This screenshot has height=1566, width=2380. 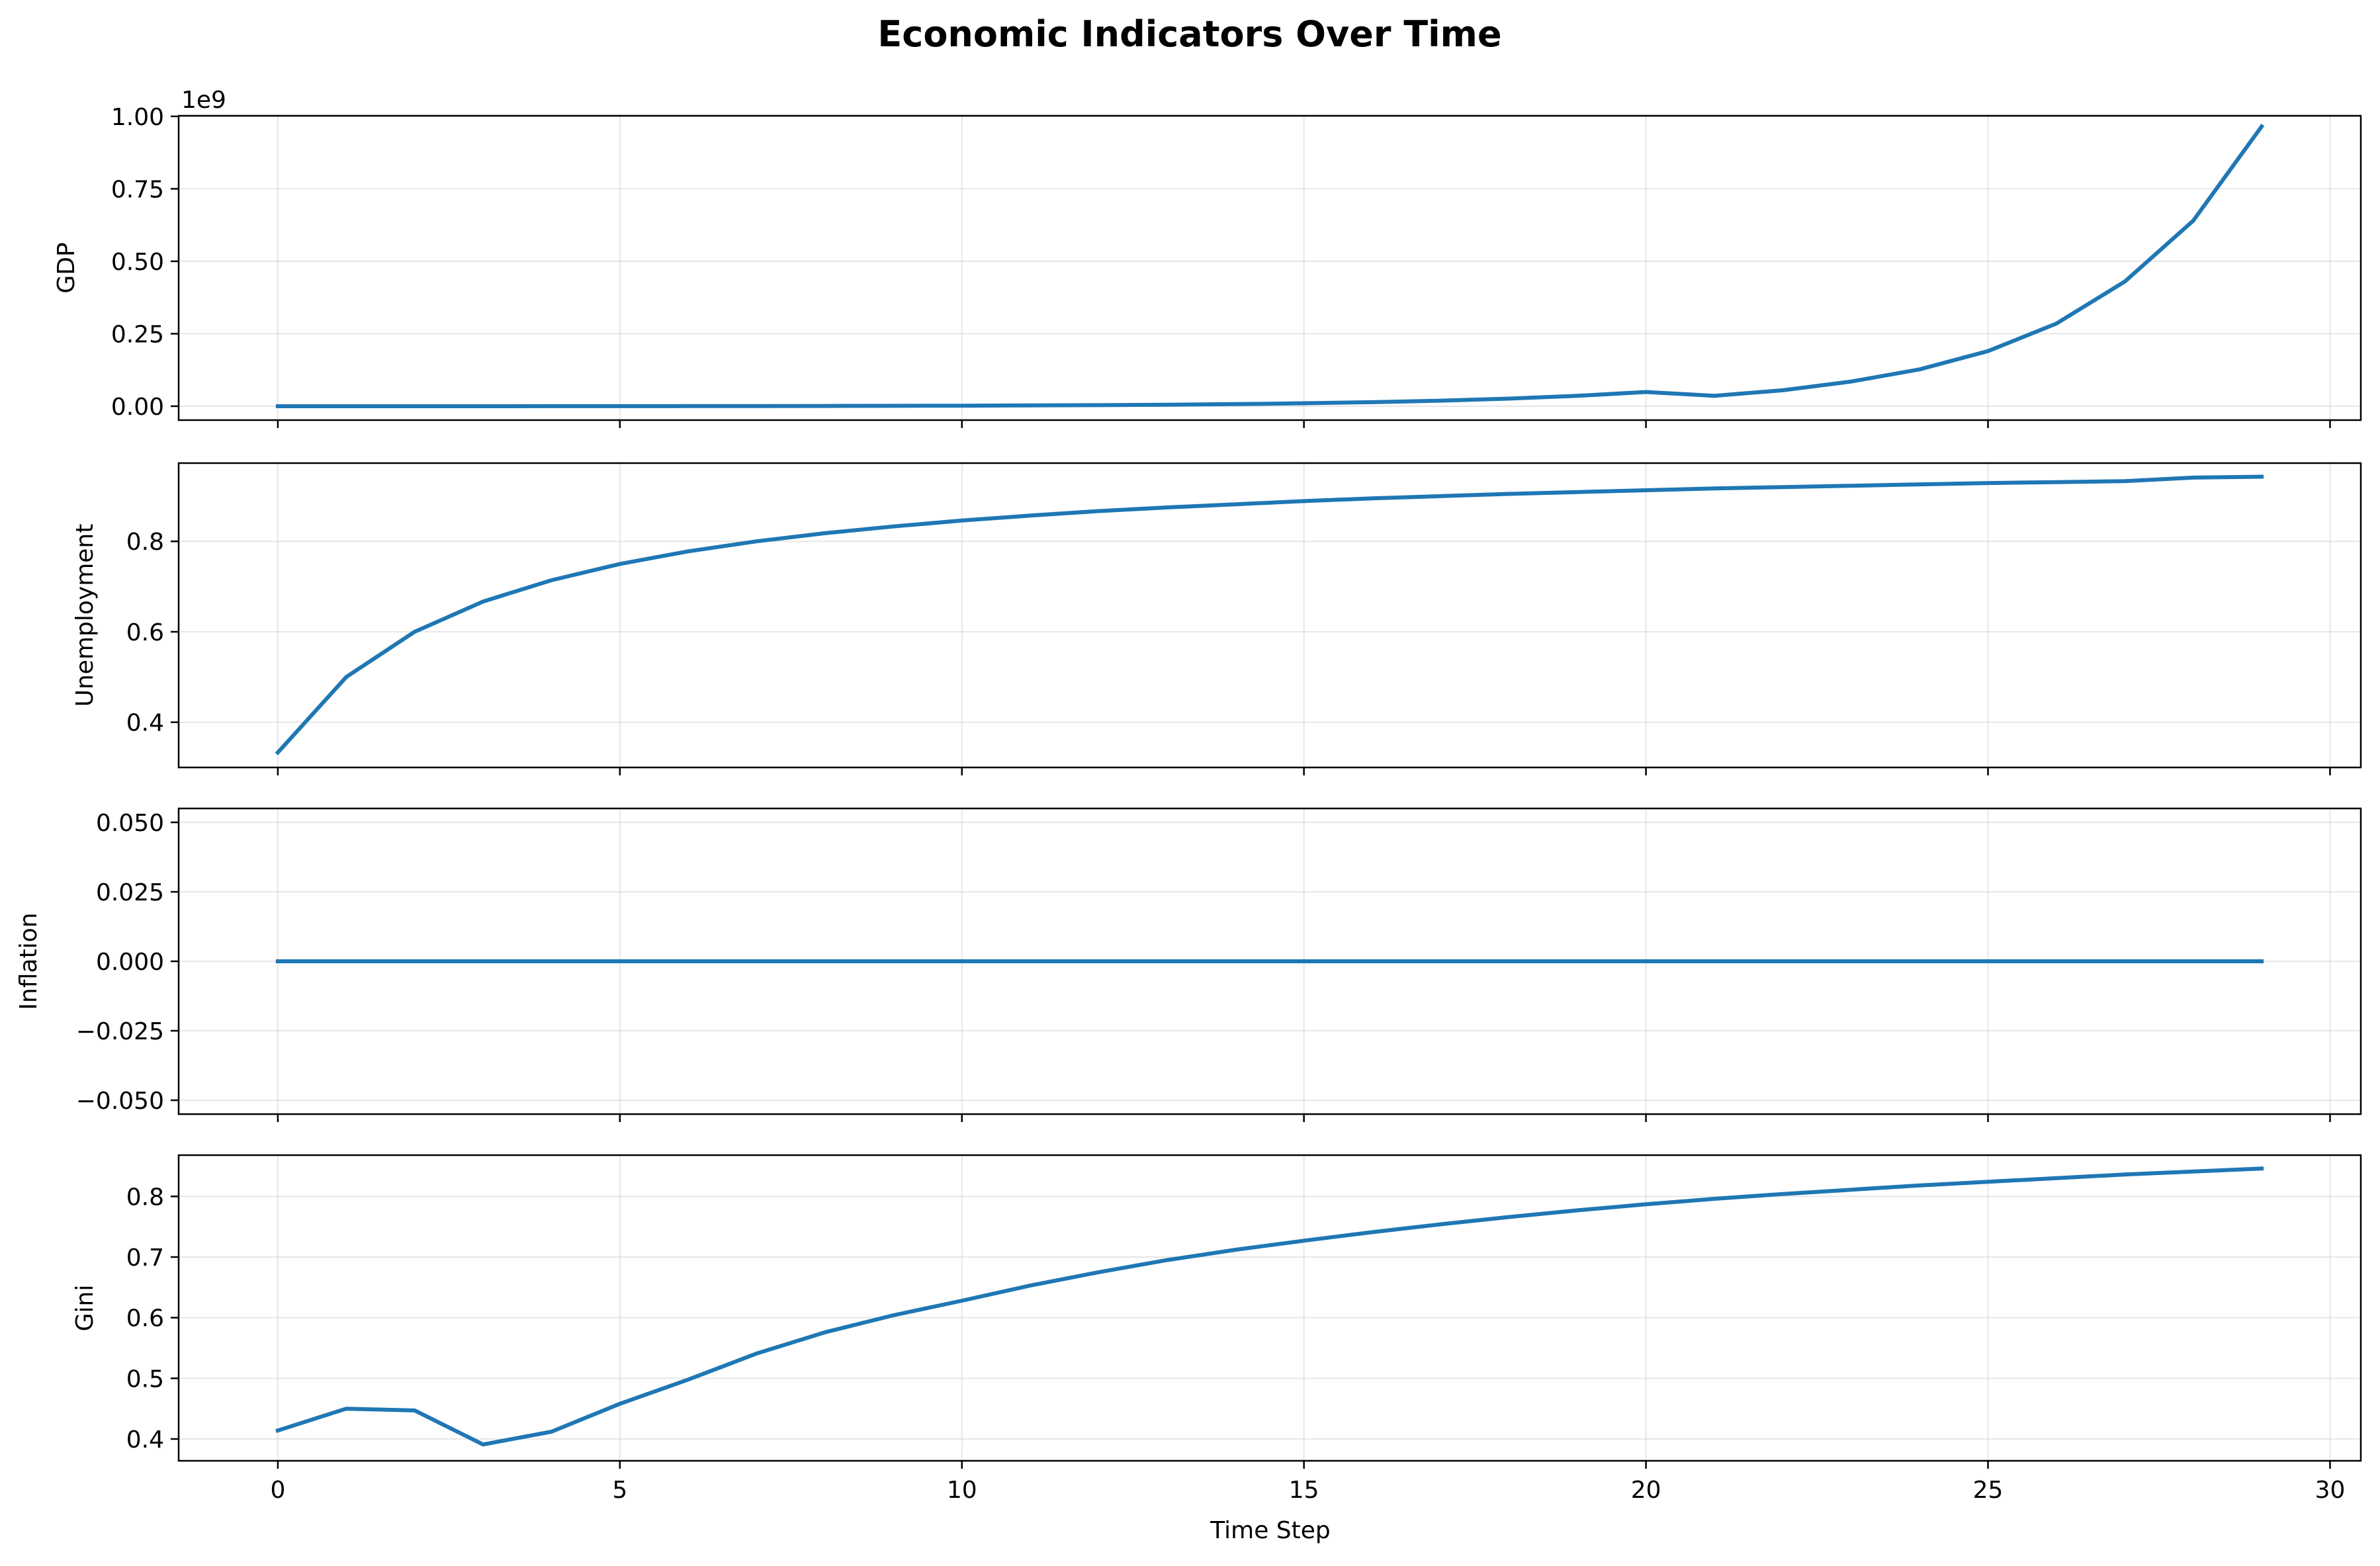 I want to click on y-tick-label: 0.5, so click(x=145, y=1379).